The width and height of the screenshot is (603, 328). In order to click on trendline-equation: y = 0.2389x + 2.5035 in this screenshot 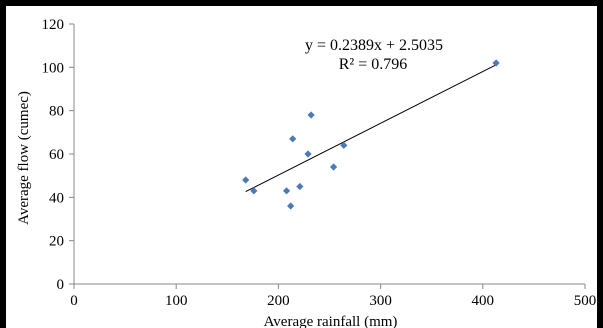, I will do `click(374, 45)`.